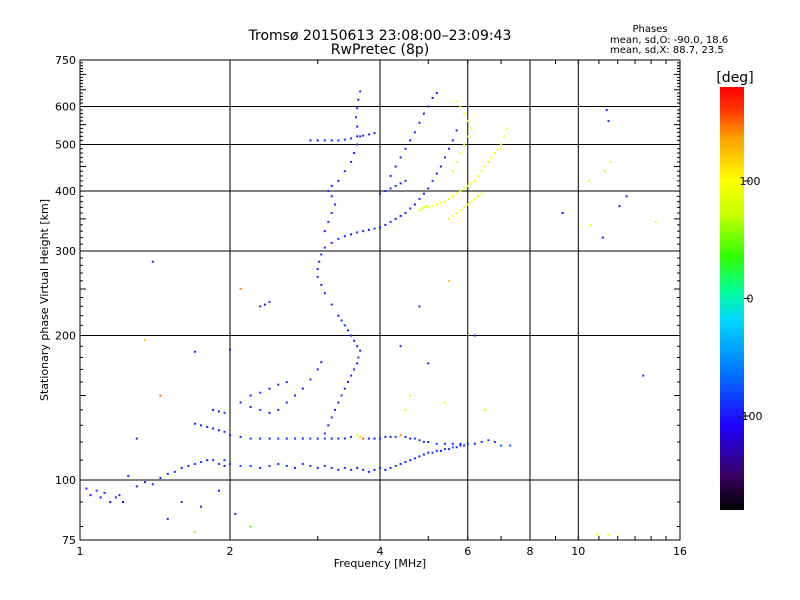 Image resolution: width=800 pixels, height=600 pixels. Describe the element at coordinates (750, 181) in the screenshot. I see `colorbar-tick-label: 100` at that location.